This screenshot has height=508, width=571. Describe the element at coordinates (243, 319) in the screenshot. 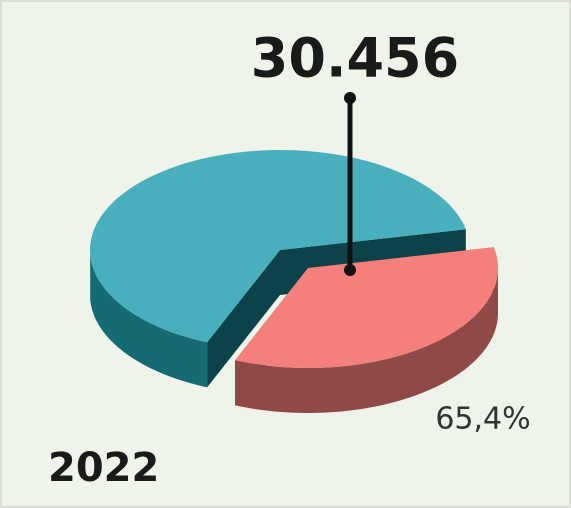

I see `slice-cut` at that location.